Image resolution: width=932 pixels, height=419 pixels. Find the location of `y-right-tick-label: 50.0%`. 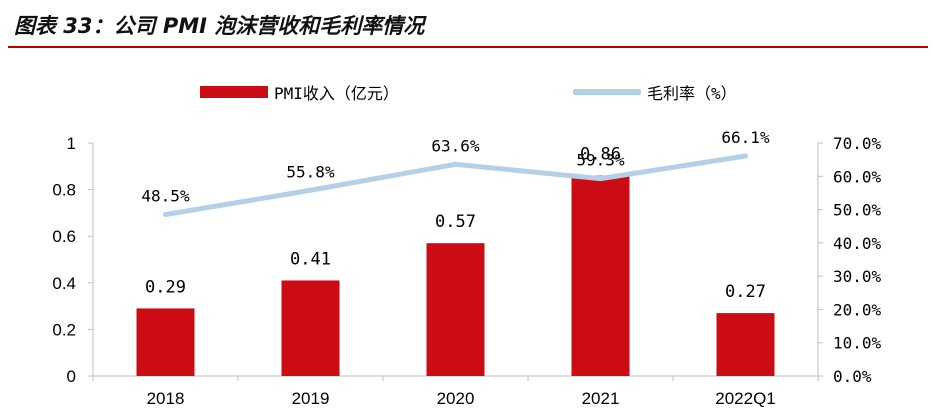

y-right-tick-label: 50.0% is located at coordinates (857, 210).